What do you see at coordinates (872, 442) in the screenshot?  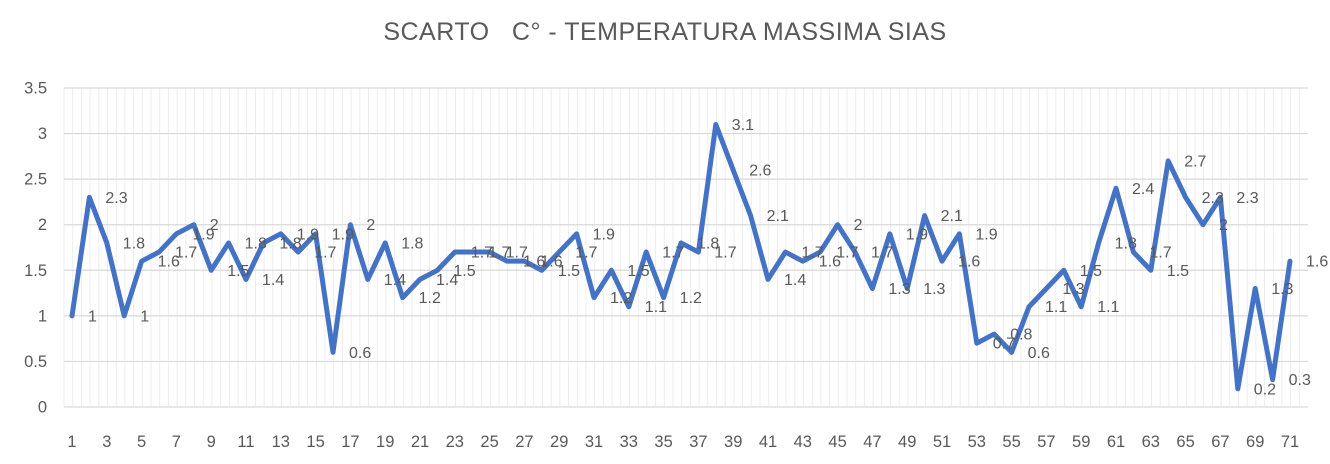 I see `x-axis-tick-label: 47` at bounding box center [872, 442].